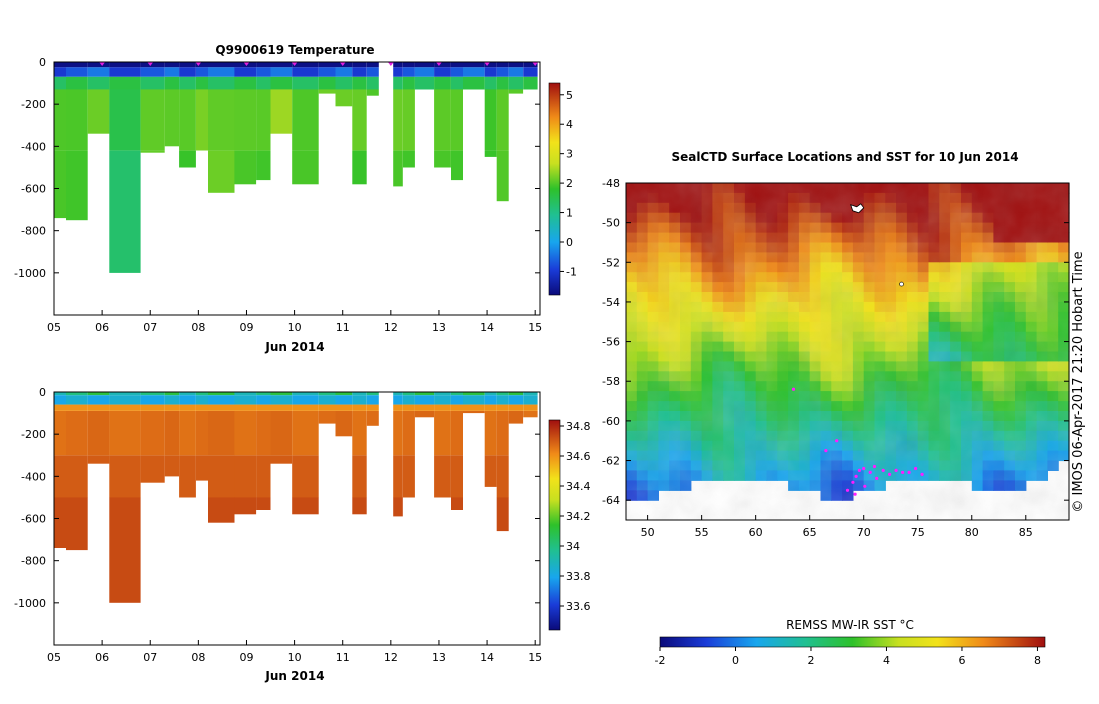 The image size is (1099, 704). What do you see at coordinates (972, 532) in the screenshot?
I see `map-x-tick-label: 80` at bounding box center [972, 532].